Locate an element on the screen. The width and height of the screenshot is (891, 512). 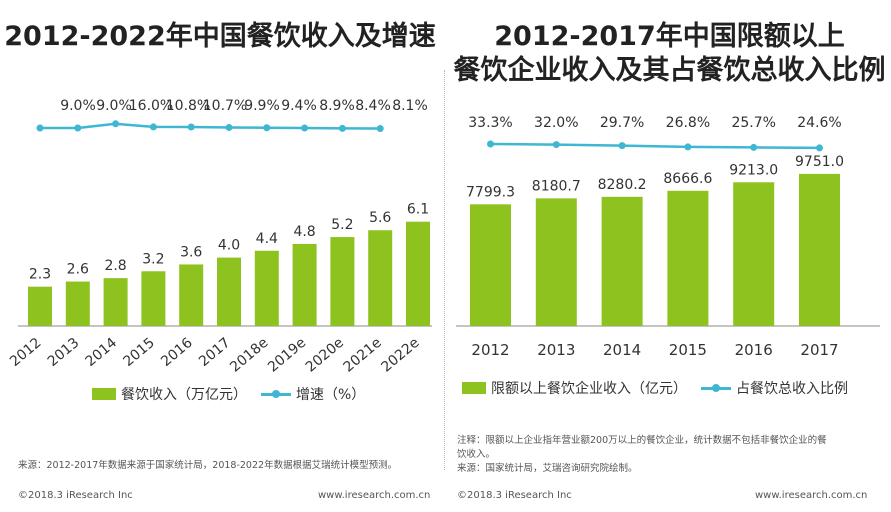
bar-value-label: 4.4 is located at coordinates (267, 239).